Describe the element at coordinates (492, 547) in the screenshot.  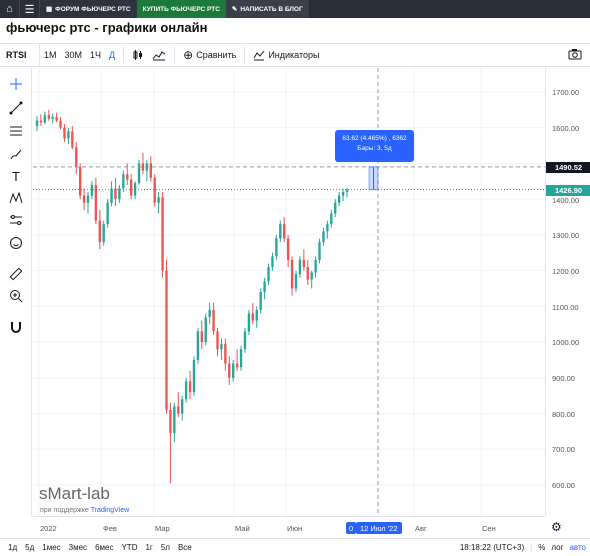
I see `clock-time: 18:18:22 (UTC+3)` at that location.